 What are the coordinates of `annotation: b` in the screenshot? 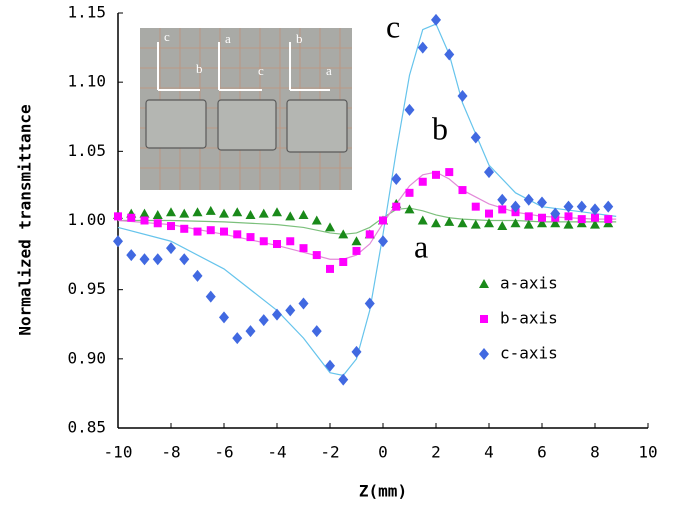 It's located at (440, 128).